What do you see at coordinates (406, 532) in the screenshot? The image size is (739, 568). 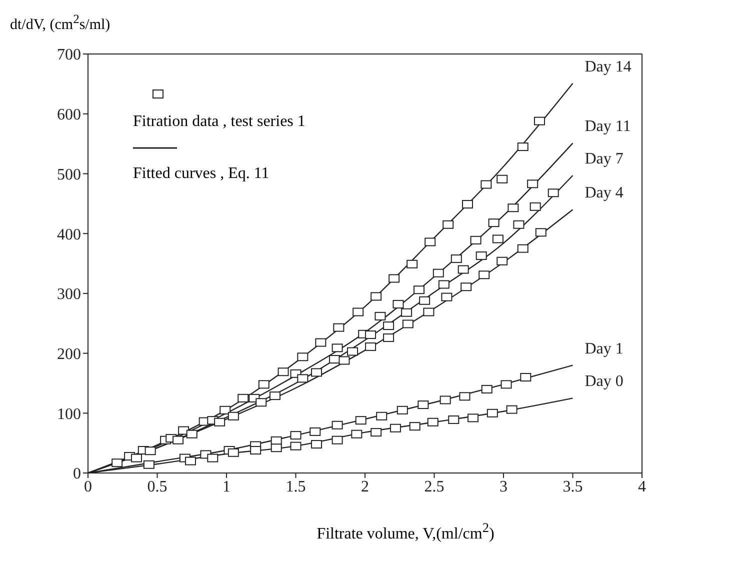 I see `x-axis-title: Filtrate volume, V,(ml/cm$^{2}$)` at bounding box center [406, 532].